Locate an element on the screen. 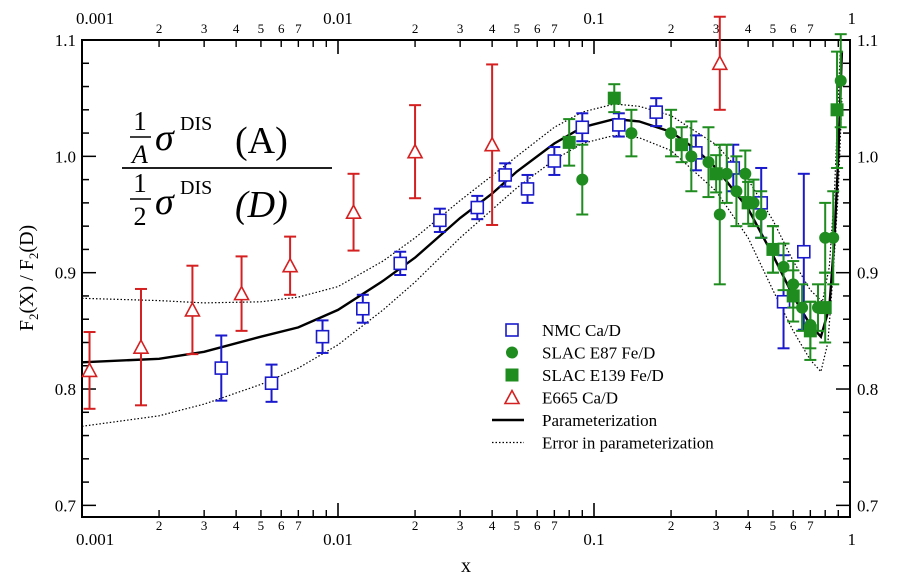 The width and height of the screenshot is (909, 579). legend-label: NMC Ca/D is located at coordinates (581, 330).